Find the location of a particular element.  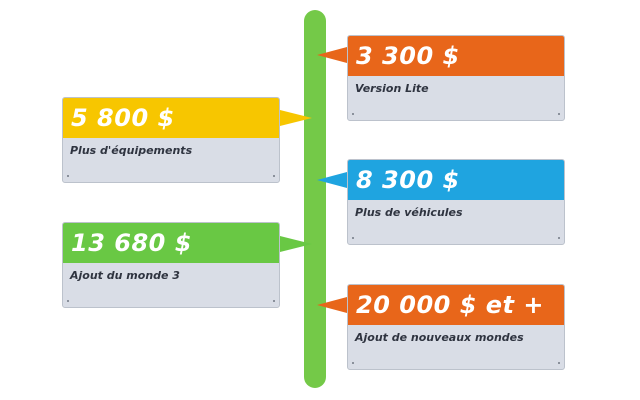

tier-card-plus-equipements: 5 800 $ Plus d'équipements is located at coordinates (171, 140).